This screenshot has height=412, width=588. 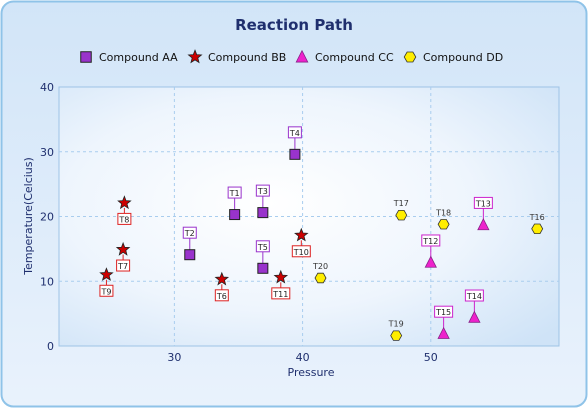 I want to click on x-tick-label: 30, so click(x=174, y=357).